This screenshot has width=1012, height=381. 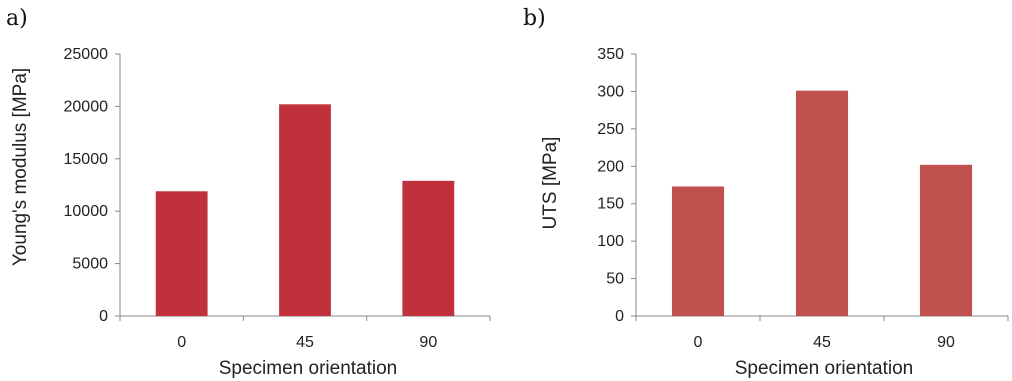 I want to click on y-tick-label-b: 200, so click(x=610, y=166).